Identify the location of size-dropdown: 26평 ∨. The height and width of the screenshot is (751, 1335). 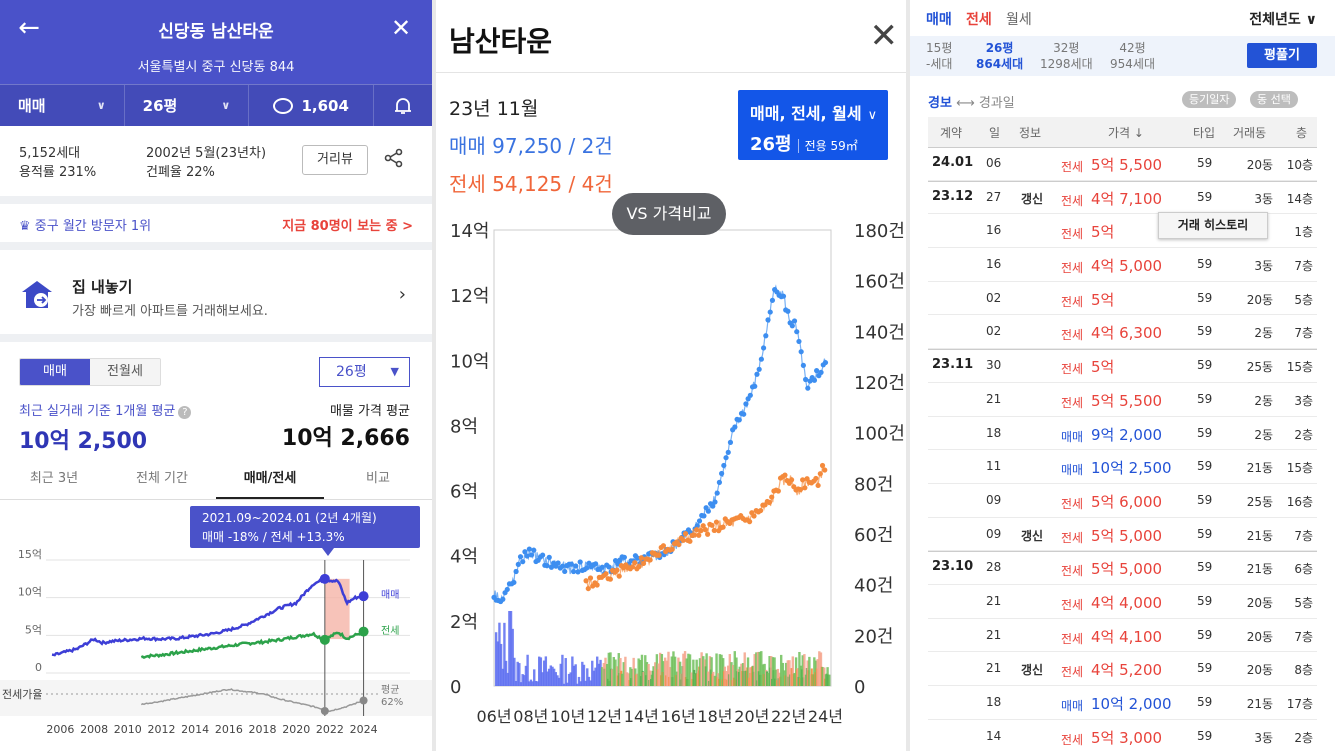
(187, 105).